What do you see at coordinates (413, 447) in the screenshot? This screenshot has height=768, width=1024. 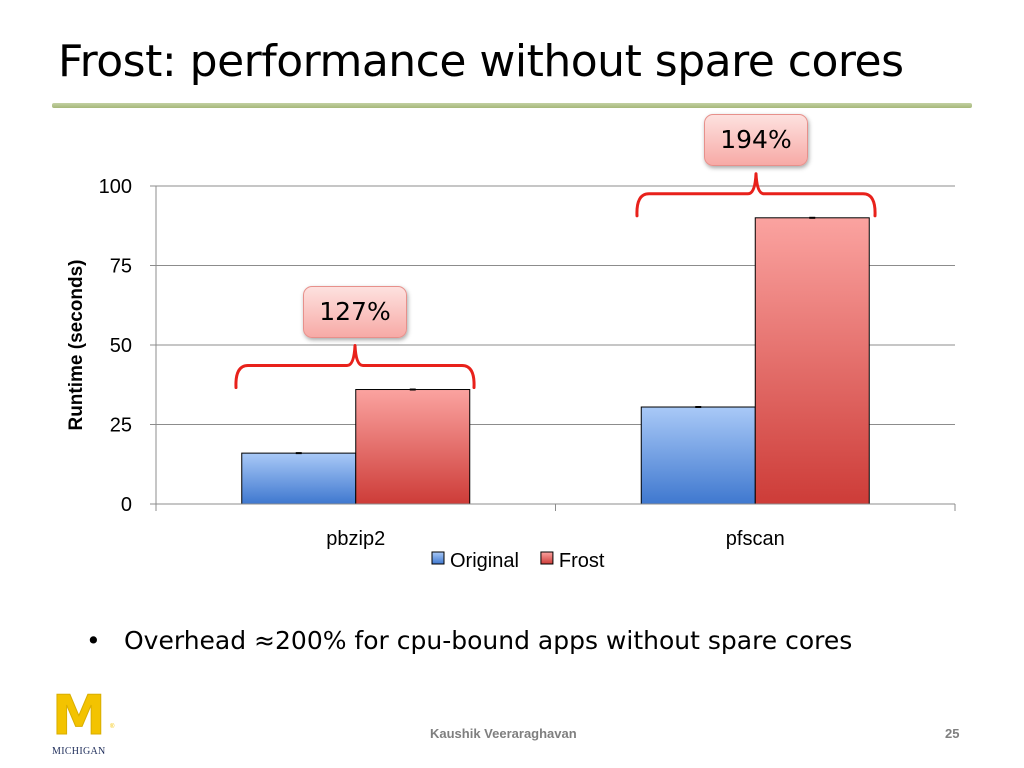 I see `bar-frost-pbzip2` at bounding box center [413, 447].